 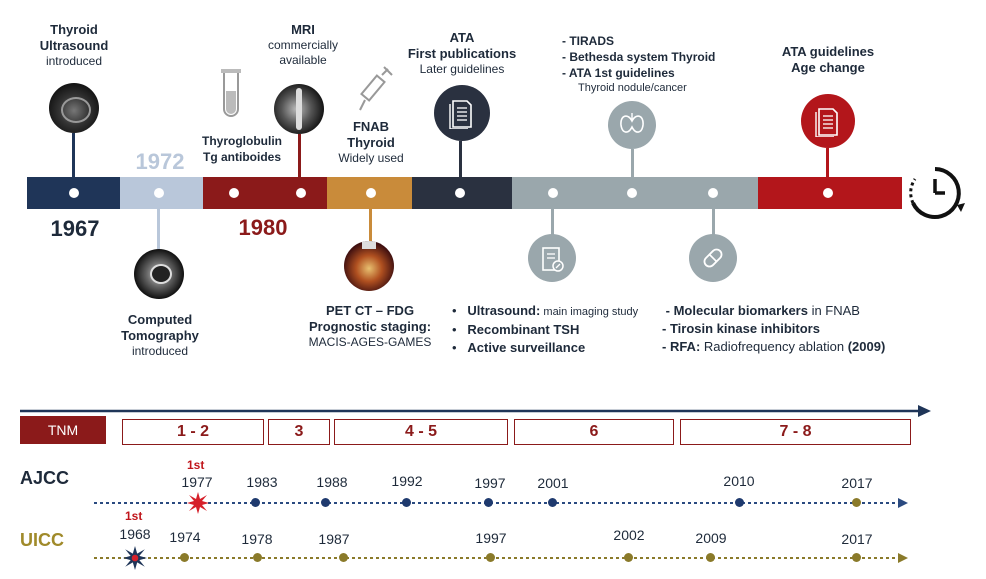 I want to click on clipboard-icon, so click(x=552, y=258).